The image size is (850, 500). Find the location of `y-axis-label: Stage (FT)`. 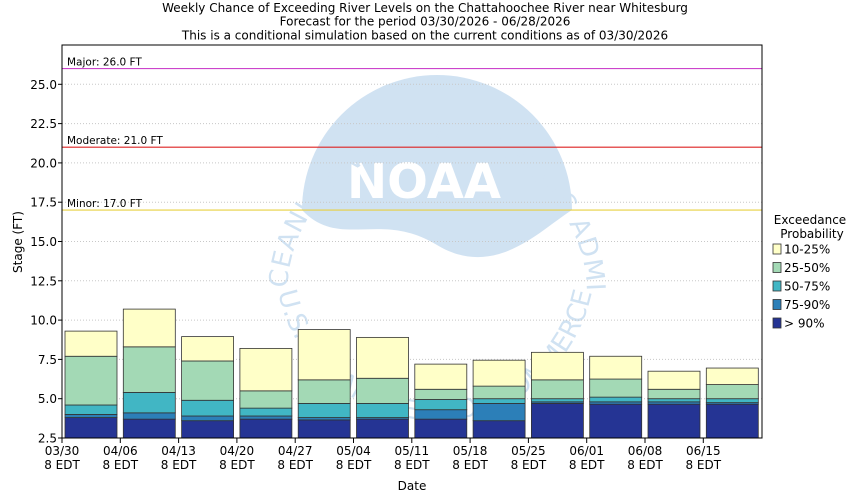

y-axis-label: Stage (FT) is located at coordinates (18, 242).